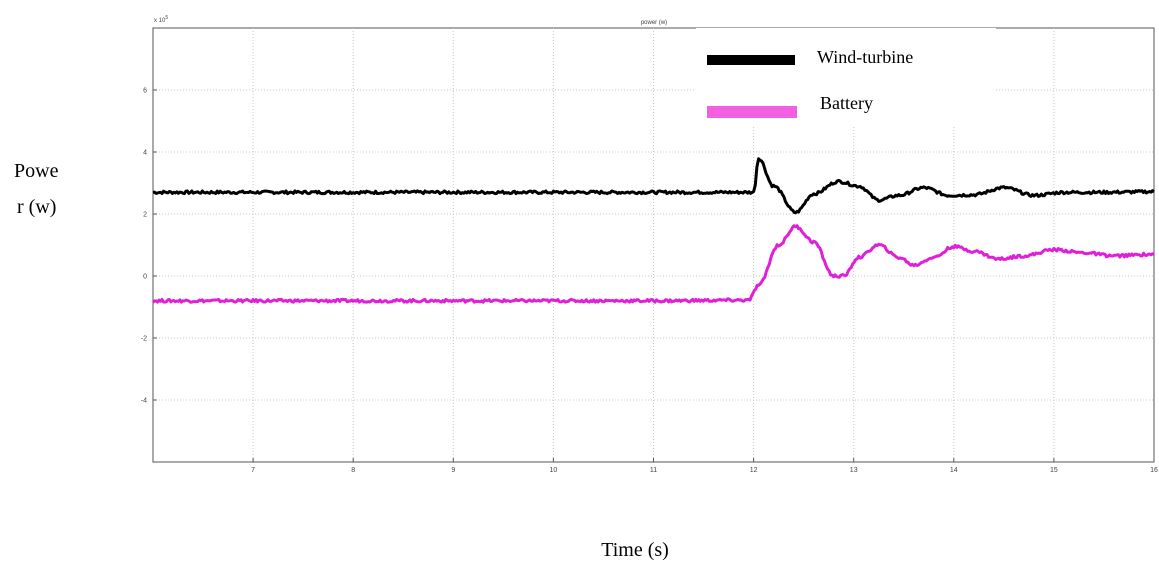 The height and width of the screenshot is (563, 1159). What do you see at coordinates (144, 339) in the screenshot?
I see `y-tick-label: -2` at bounding box center [144, 339].